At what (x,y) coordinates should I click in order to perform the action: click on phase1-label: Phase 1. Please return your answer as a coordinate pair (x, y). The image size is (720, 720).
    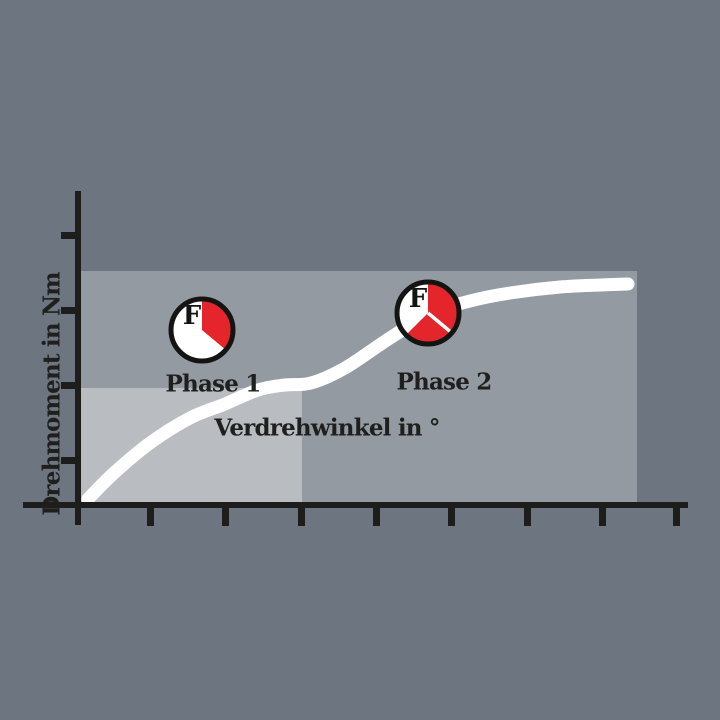
    Looking at the image, I should click on (213, 384).